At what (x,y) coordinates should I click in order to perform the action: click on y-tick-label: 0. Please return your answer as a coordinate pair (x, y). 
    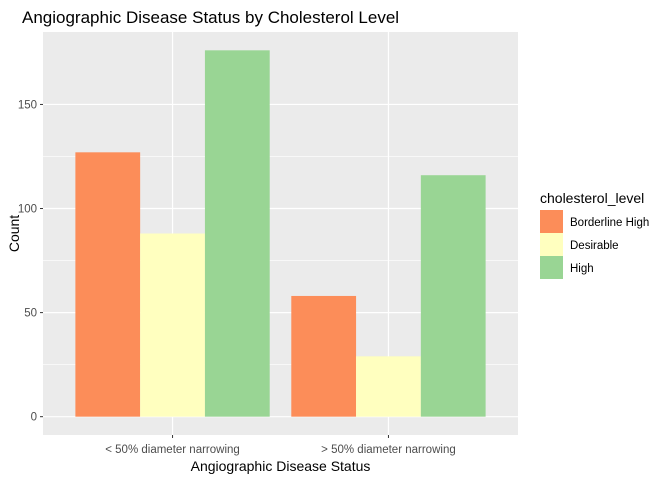
    Looking at the image, I should click on (34, 418).